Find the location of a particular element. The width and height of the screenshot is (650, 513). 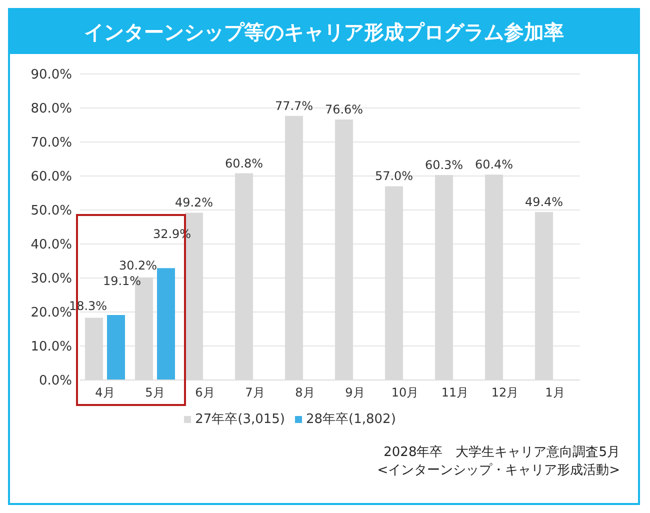

y-tick-label: 50.0% is located at coordinates (51, 211).